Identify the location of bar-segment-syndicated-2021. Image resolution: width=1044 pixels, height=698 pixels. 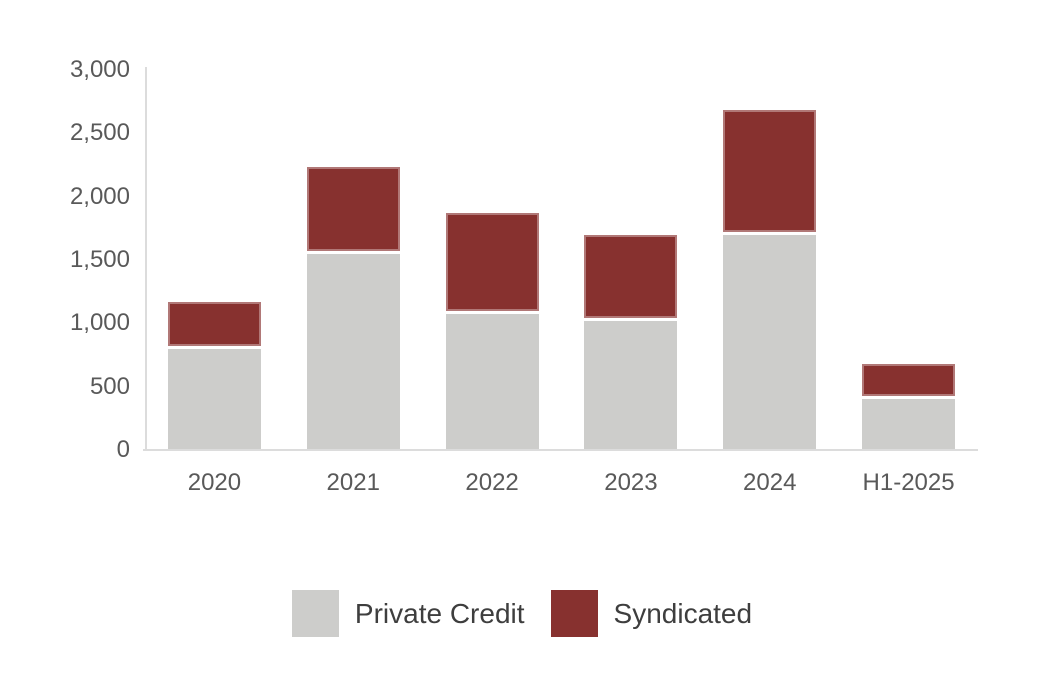
(353, 210).